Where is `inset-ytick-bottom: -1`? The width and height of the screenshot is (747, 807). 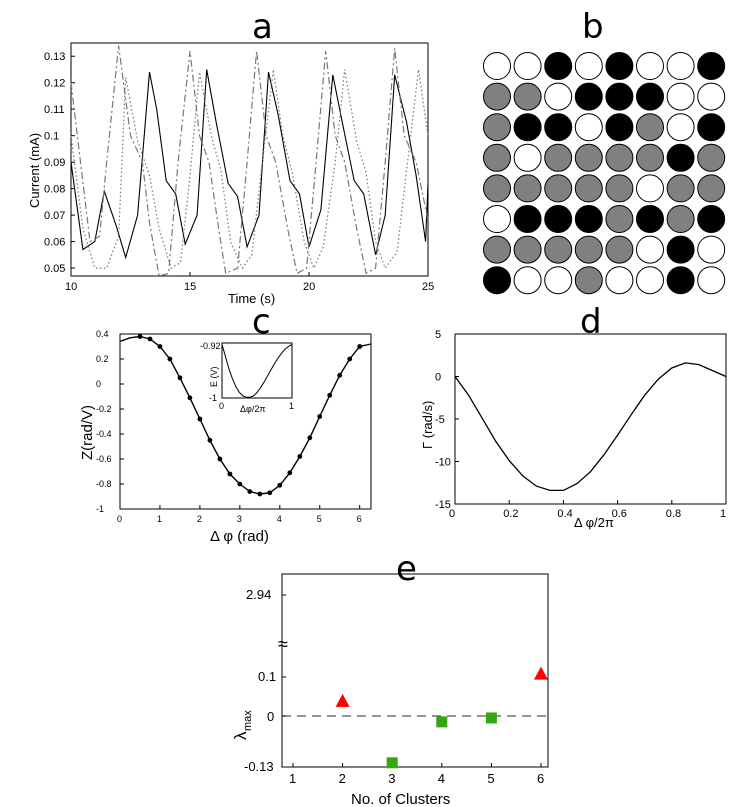
inset-ytick-bottom: -1 is located at coordinates (213, 398).